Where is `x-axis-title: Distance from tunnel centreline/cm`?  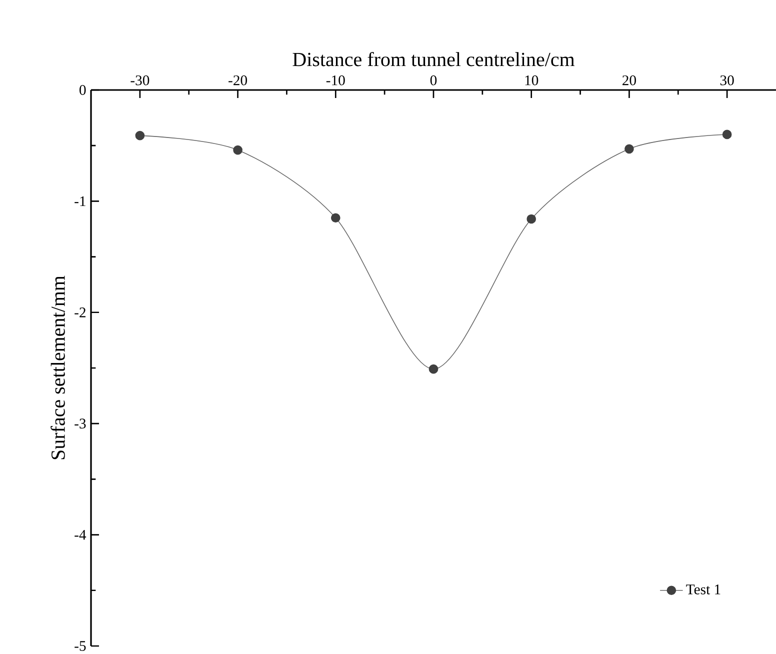 x-axis-title: Distance from tunnel centreline/cm is located at coordinates (433, 59).